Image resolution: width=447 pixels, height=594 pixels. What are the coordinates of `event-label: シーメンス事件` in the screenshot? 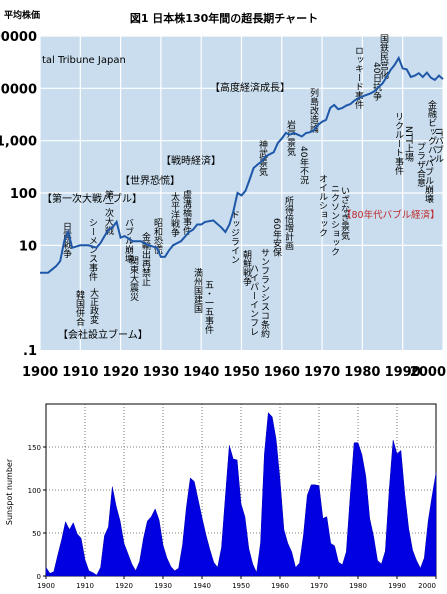 It's located at (92, 250).